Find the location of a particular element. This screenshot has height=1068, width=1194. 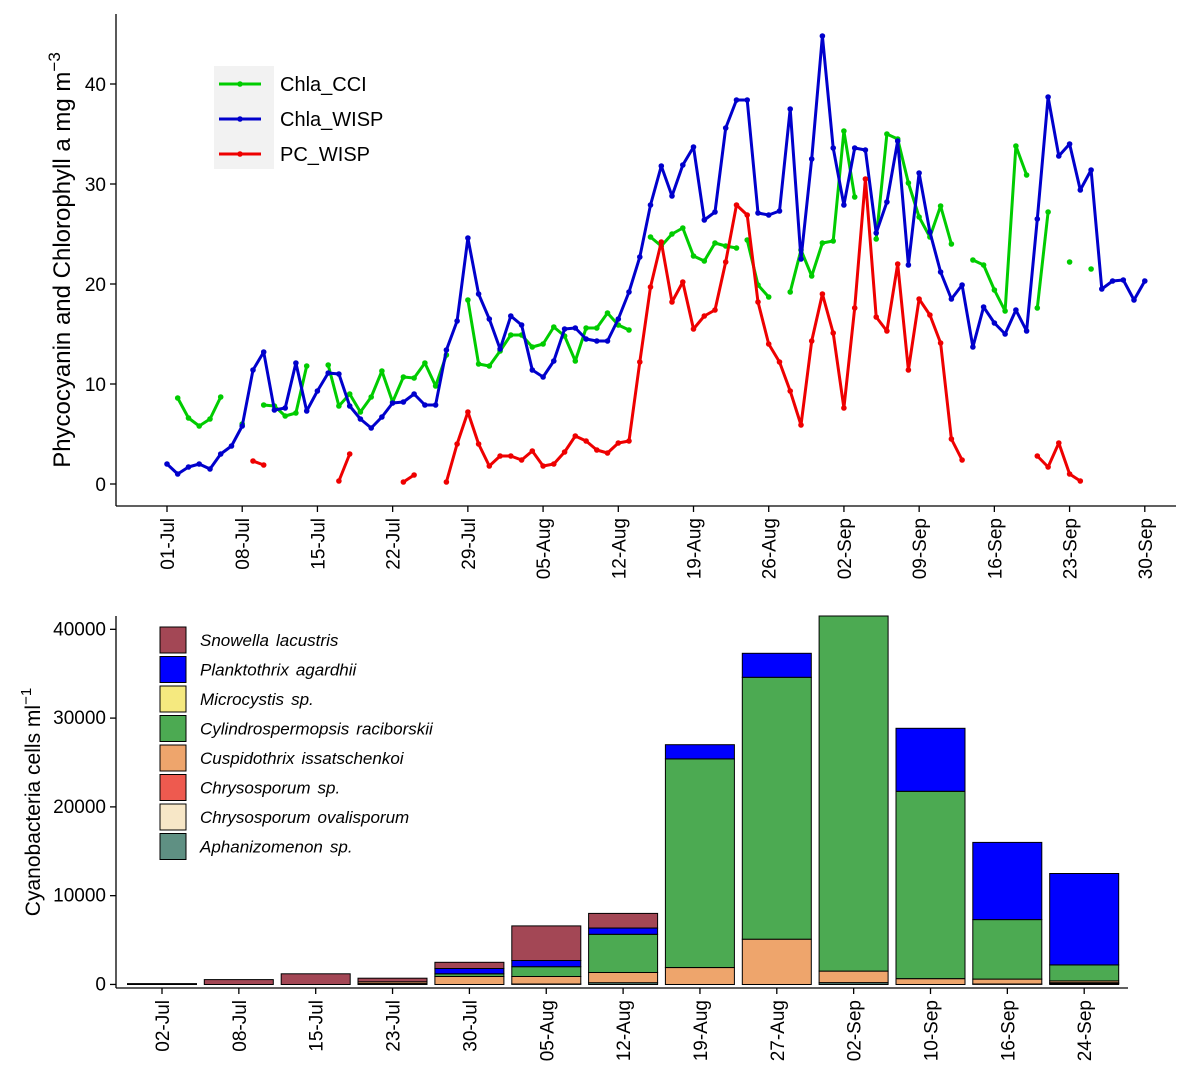

x-tick-label: 15-Jul is located at coordinates (318, 544).